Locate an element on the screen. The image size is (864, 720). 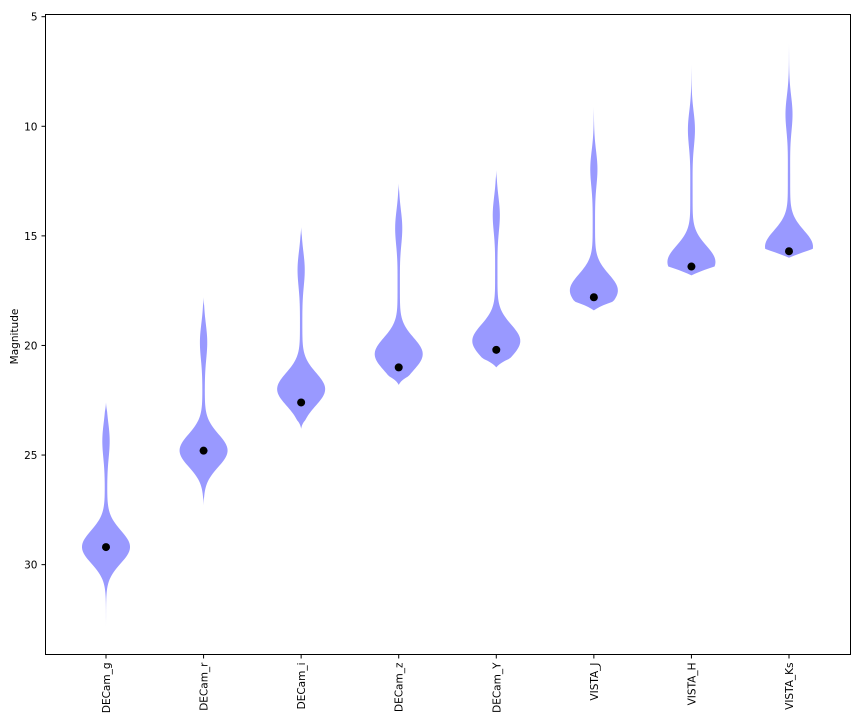
x-tick-label-DECam_g: DECam_g is located at coordinates (107, 688).